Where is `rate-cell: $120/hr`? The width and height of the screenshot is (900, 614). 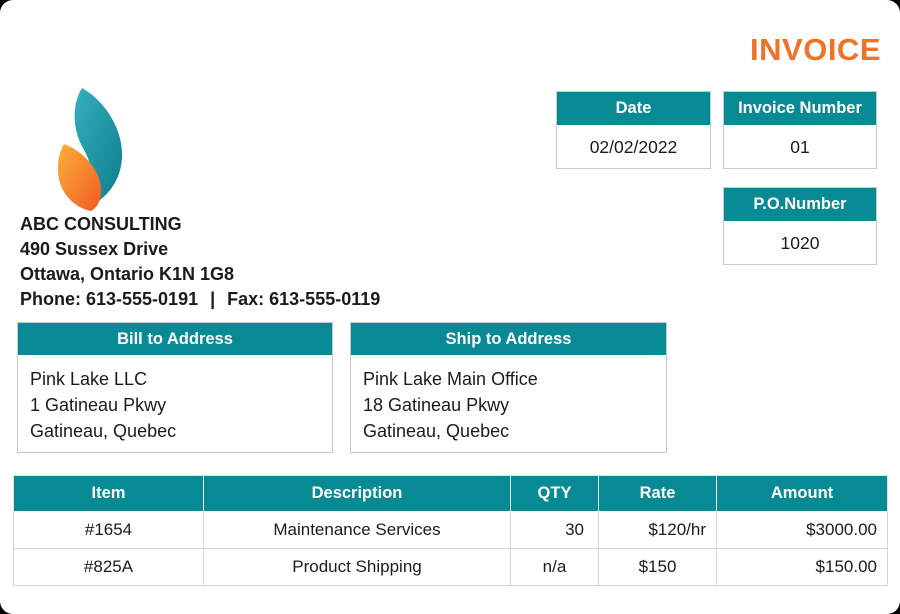
rate-cell: $120/hr is located at coordinates (657, 530).